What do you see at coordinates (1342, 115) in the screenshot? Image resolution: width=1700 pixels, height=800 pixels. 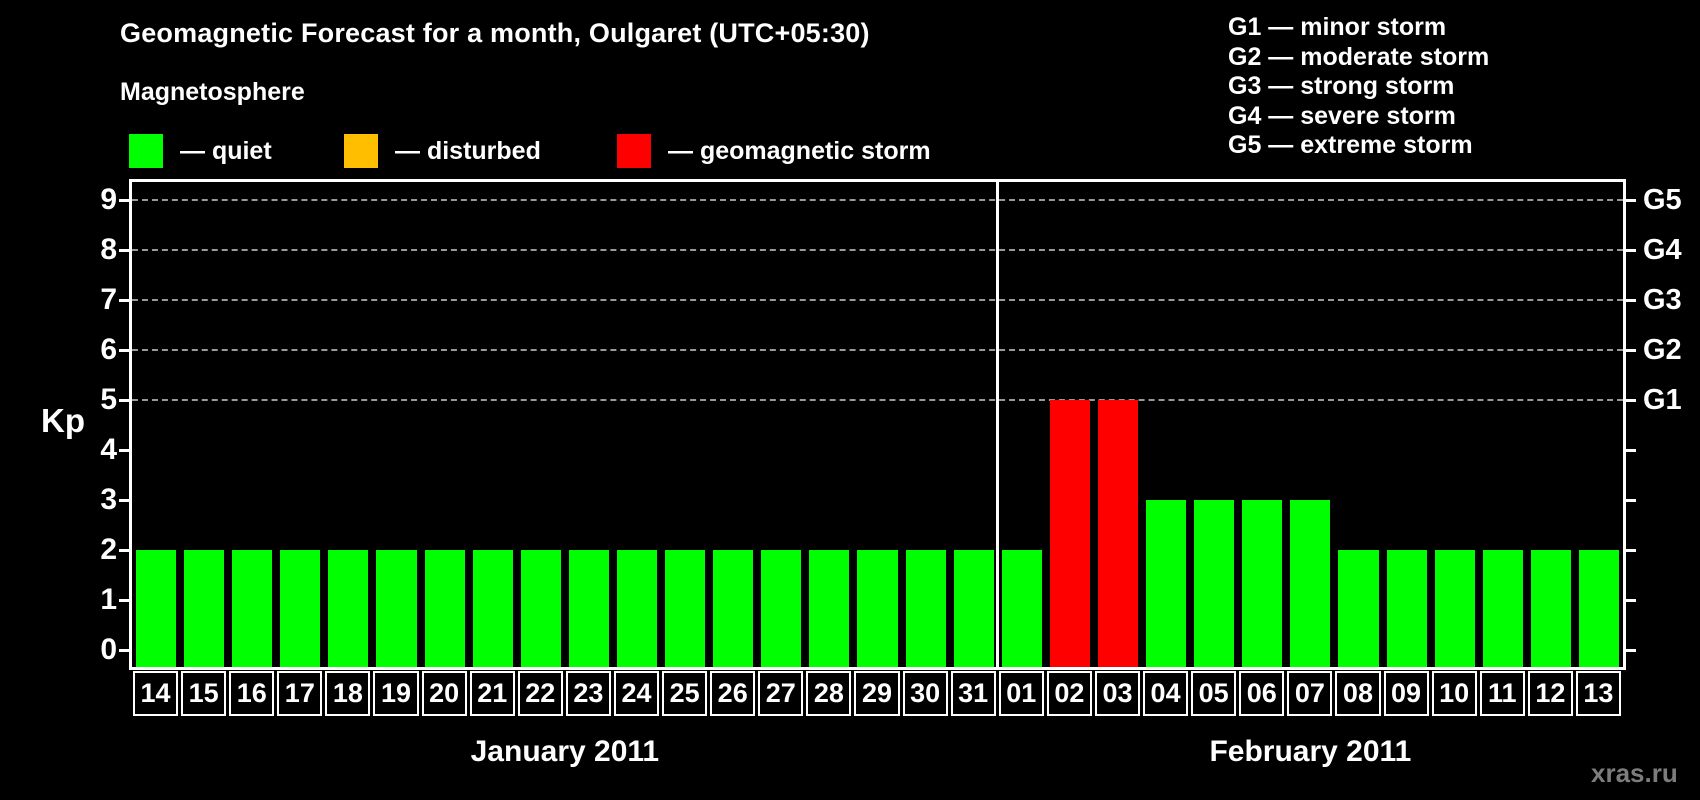 I see `g4-legend-line: G4 — severe storm` at bounding box center [1342, 115].